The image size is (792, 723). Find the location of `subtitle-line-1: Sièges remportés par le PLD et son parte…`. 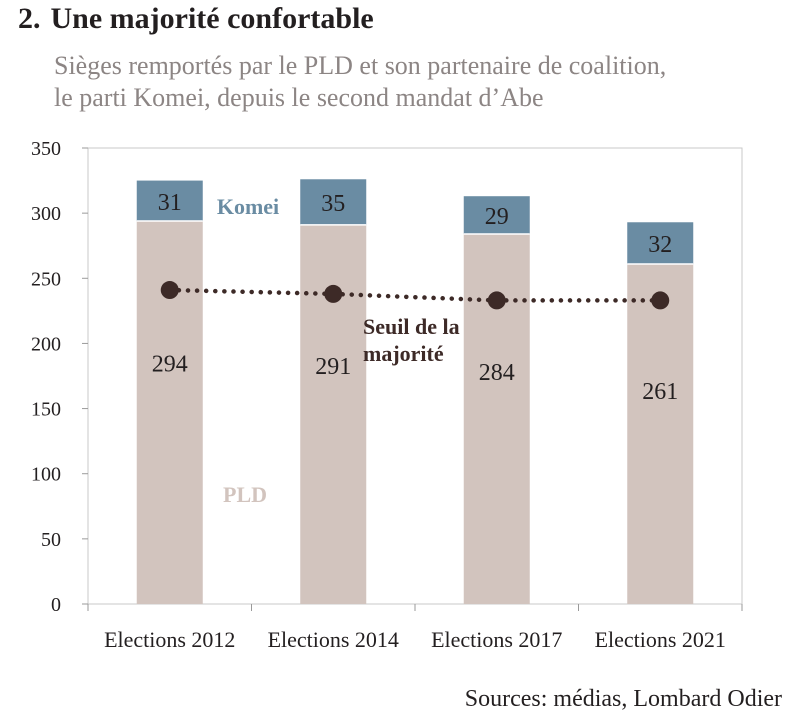

subtitle-line-1: Sièges remportés par le PLD et son parte… is located at coordinates (360, 65).